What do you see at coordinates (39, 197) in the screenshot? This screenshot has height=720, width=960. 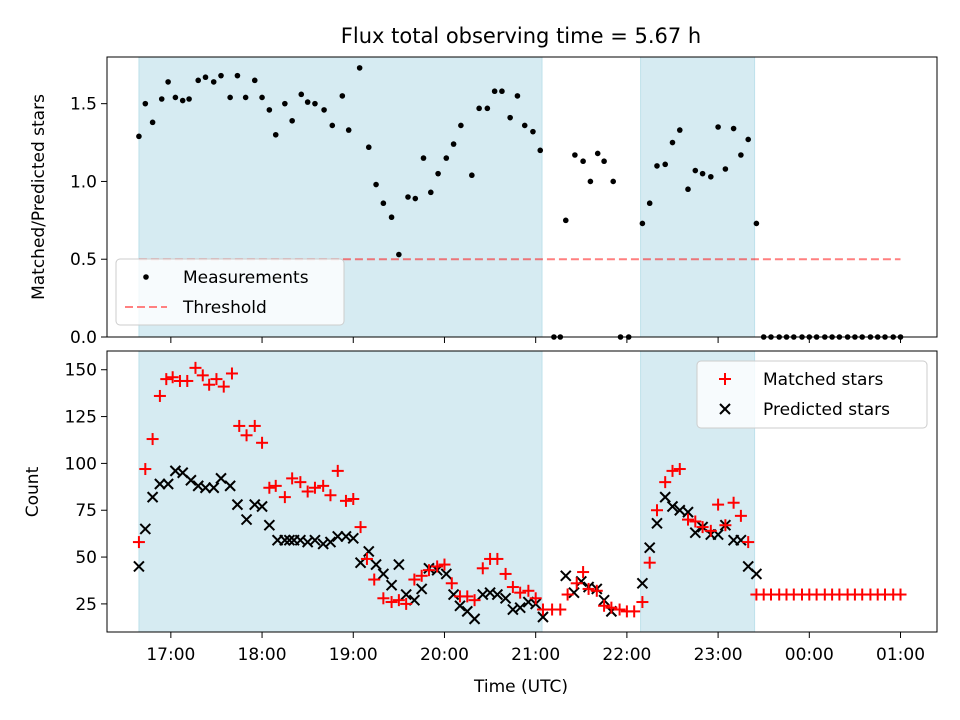 I see `top-y-axis-label: Matched/Predicted stars` at bounding box center [39, 197].